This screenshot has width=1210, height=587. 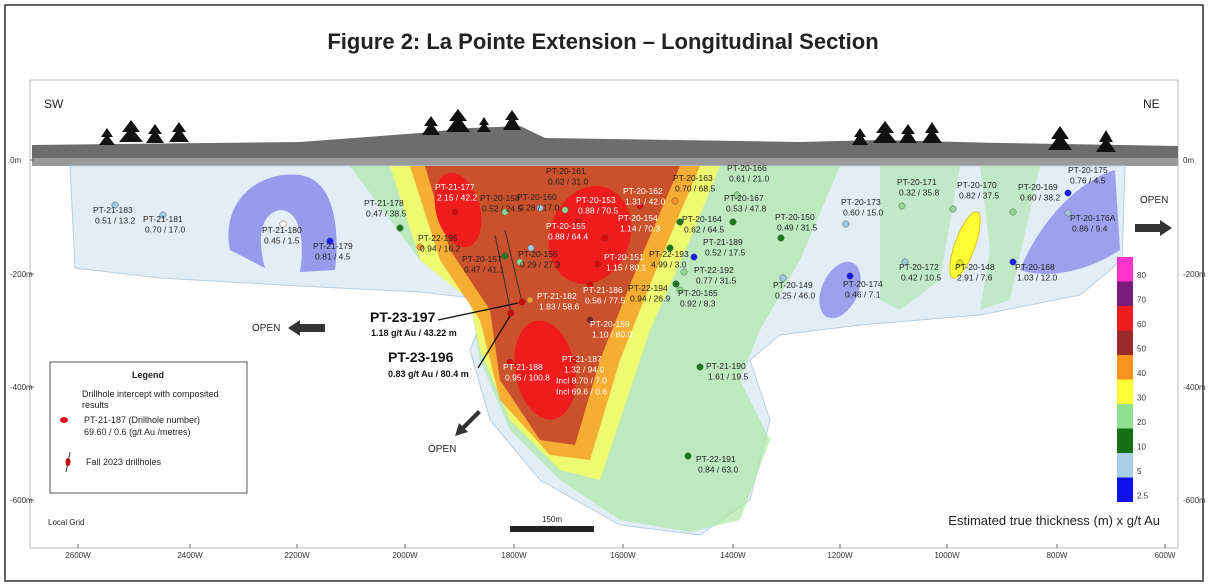 I want to click on drillhole-result: 0.70 / 17.0, so click(x=165, y=230).